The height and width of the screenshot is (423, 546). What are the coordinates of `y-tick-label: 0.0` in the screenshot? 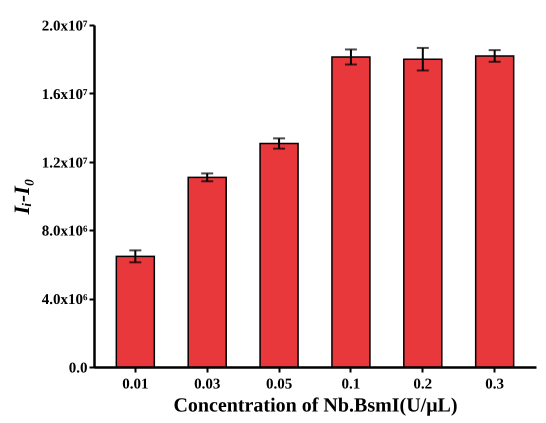 It's located at (78, 368).